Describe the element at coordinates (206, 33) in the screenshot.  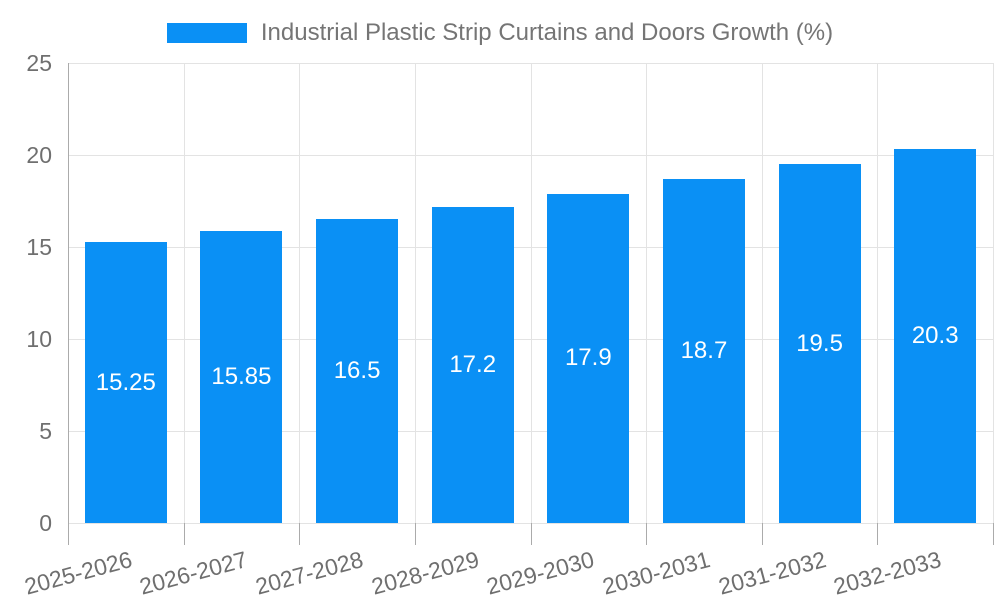
I see `legend-color-swatch` at that location.